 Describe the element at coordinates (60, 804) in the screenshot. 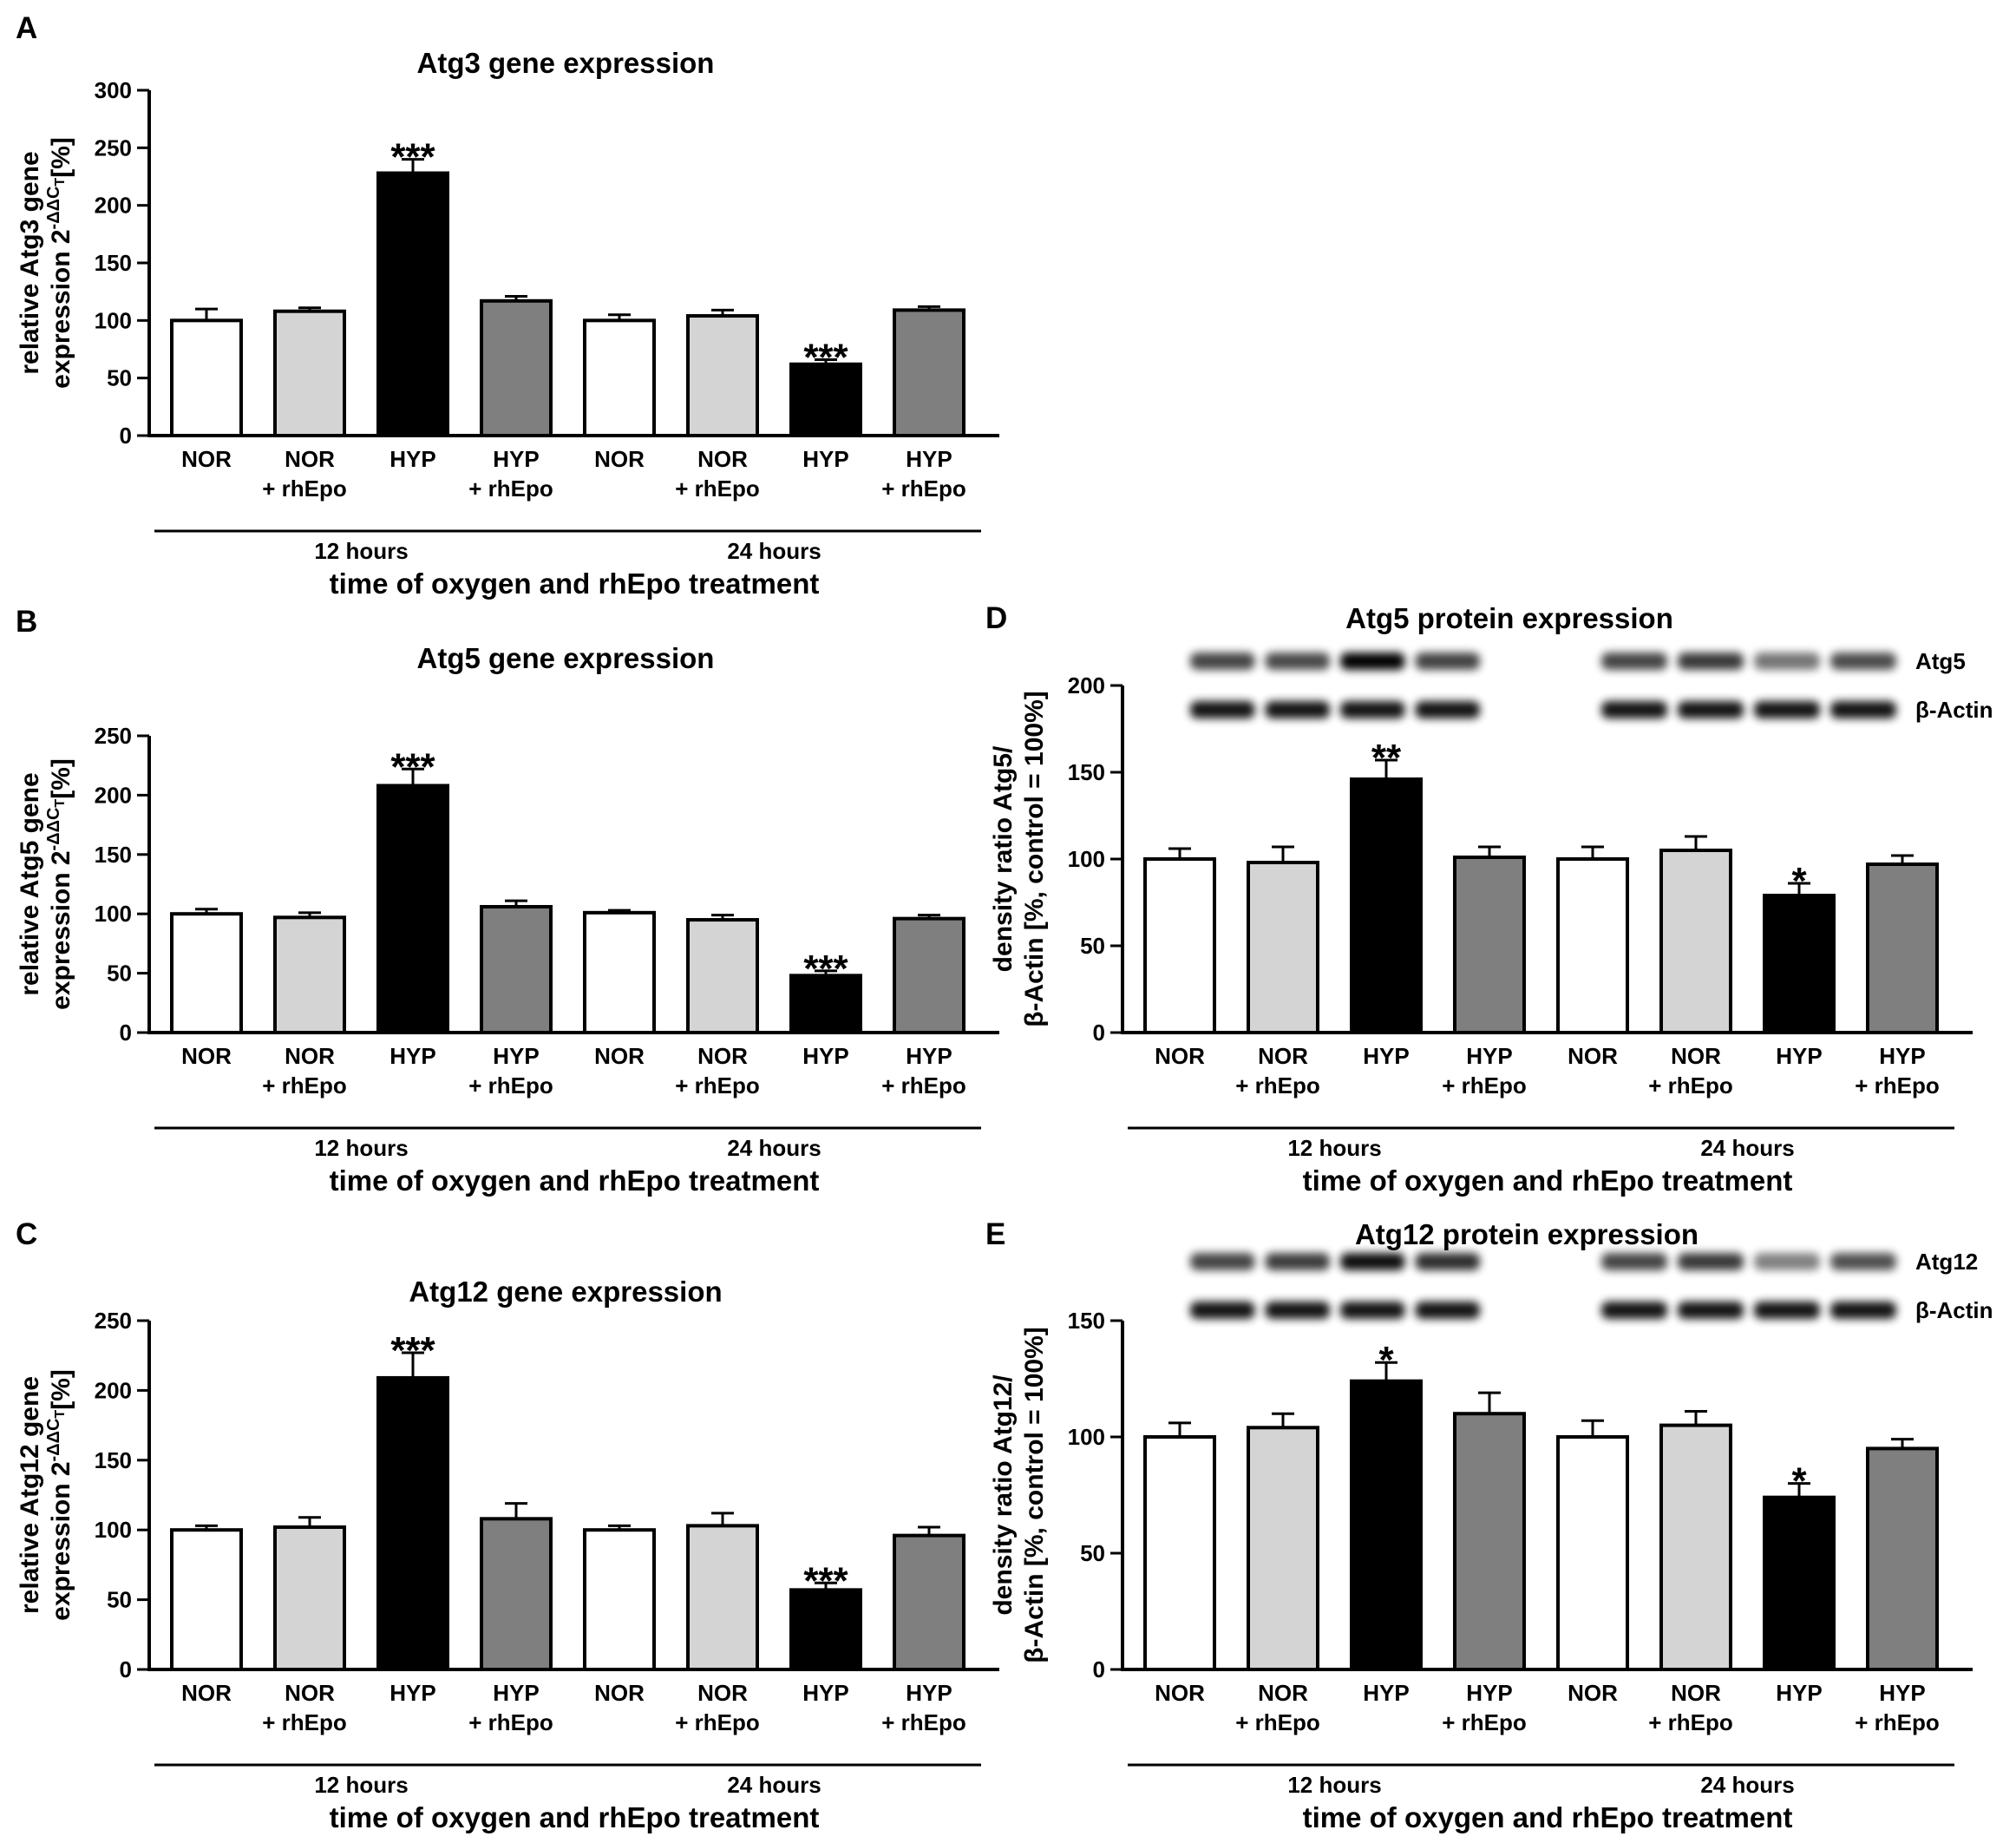

I see `y-axis-label-subscript: T` at that location.